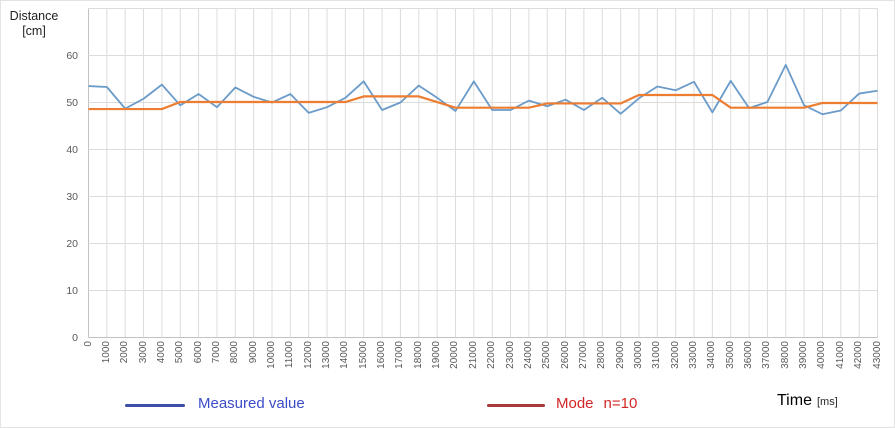 The height and width of the screenshot is (428, 895). I want to click on y-tick-label: 20, so click(72, 243).